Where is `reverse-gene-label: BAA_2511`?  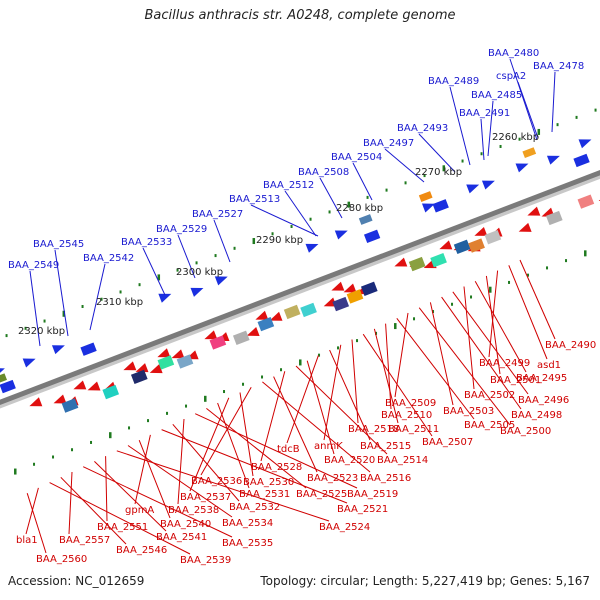 reverse-gene-label: BAA_2511 is located at coordinates (413, 429).